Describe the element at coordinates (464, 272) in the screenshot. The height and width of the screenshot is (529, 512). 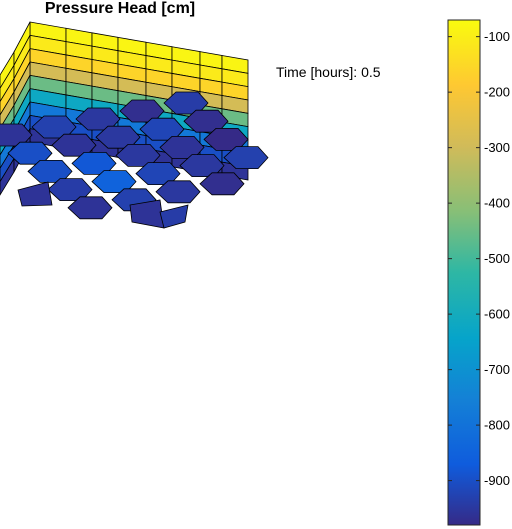
I see `colorbar-gradient` at that location.